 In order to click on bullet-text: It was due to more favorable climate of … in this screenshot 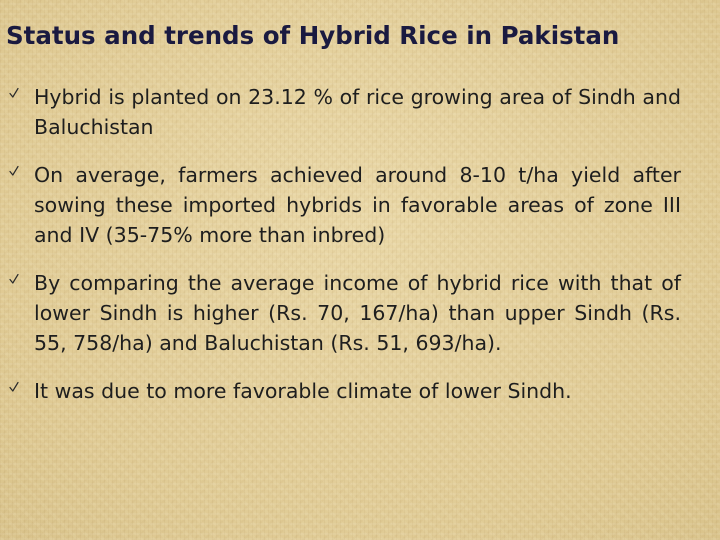, I will do `click(303, 391)`.